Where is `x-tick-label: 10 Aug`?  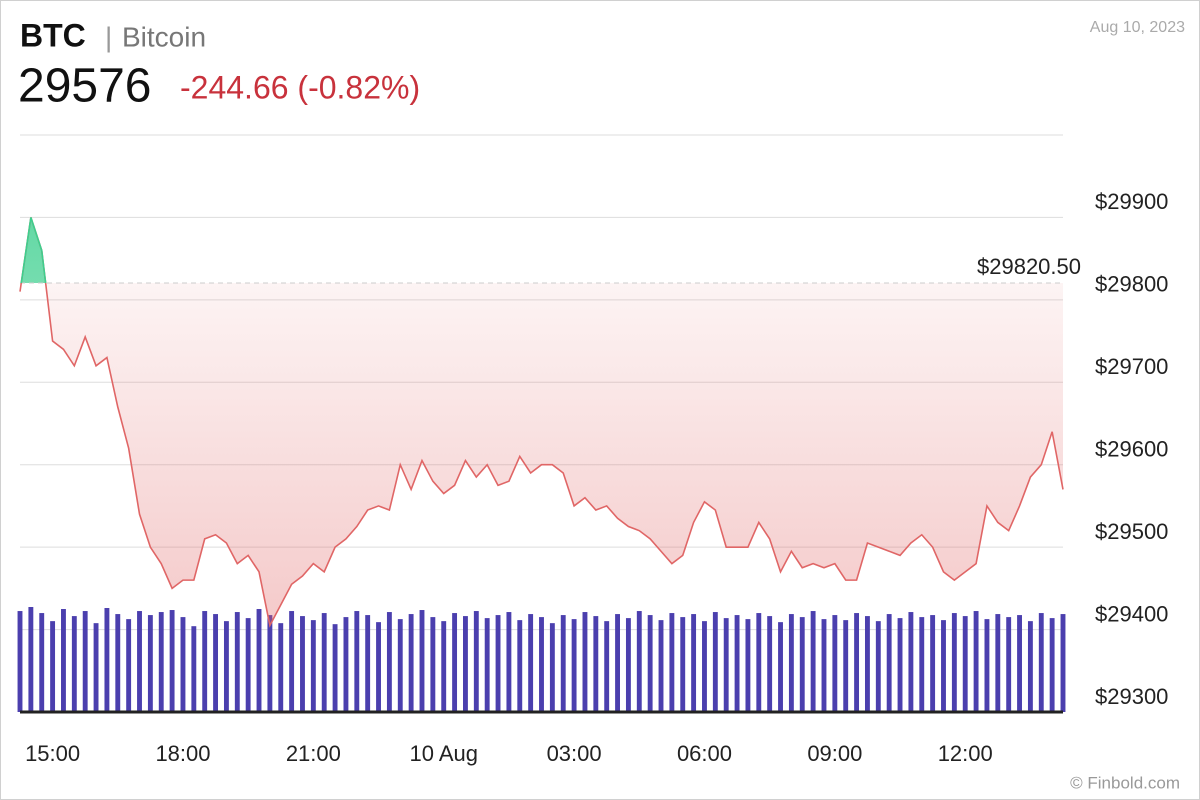 x-tick-label: 10 Aug is located at coordinates (443, 753).